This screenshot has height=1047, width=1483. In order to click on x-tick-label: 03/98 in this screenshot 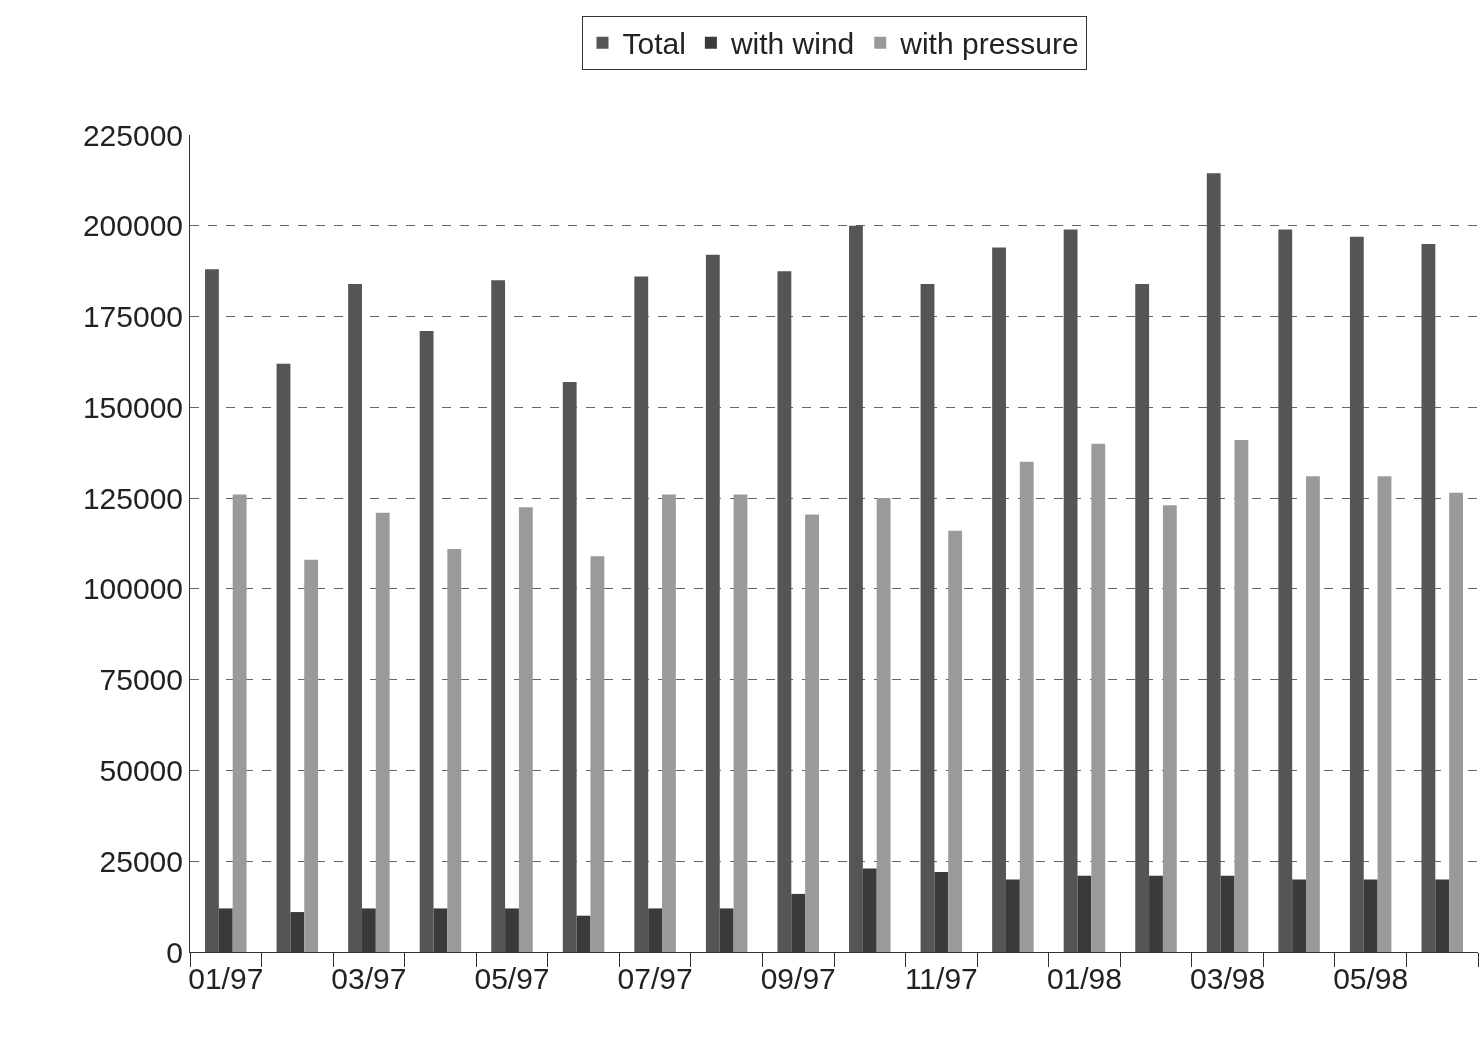, I will do `click(1228, 978)`.